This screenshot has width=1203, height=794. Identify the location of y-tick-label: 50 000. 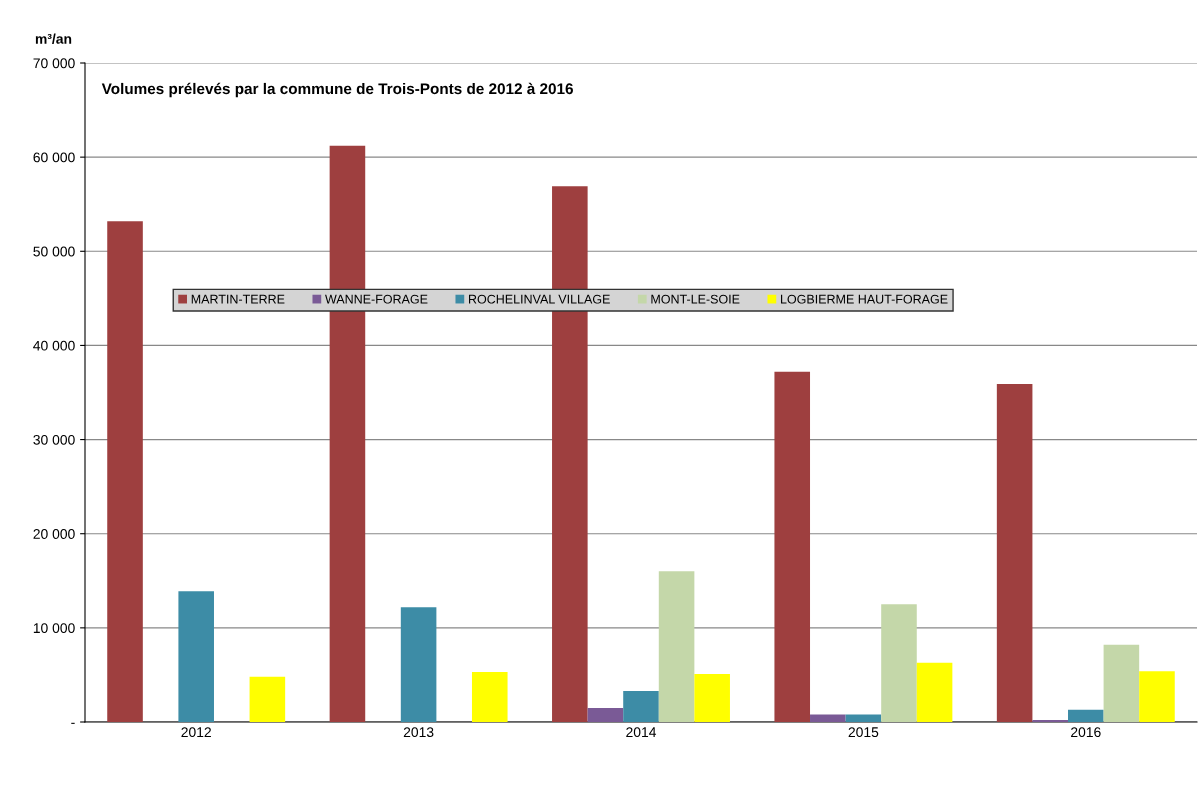
(54, 251).